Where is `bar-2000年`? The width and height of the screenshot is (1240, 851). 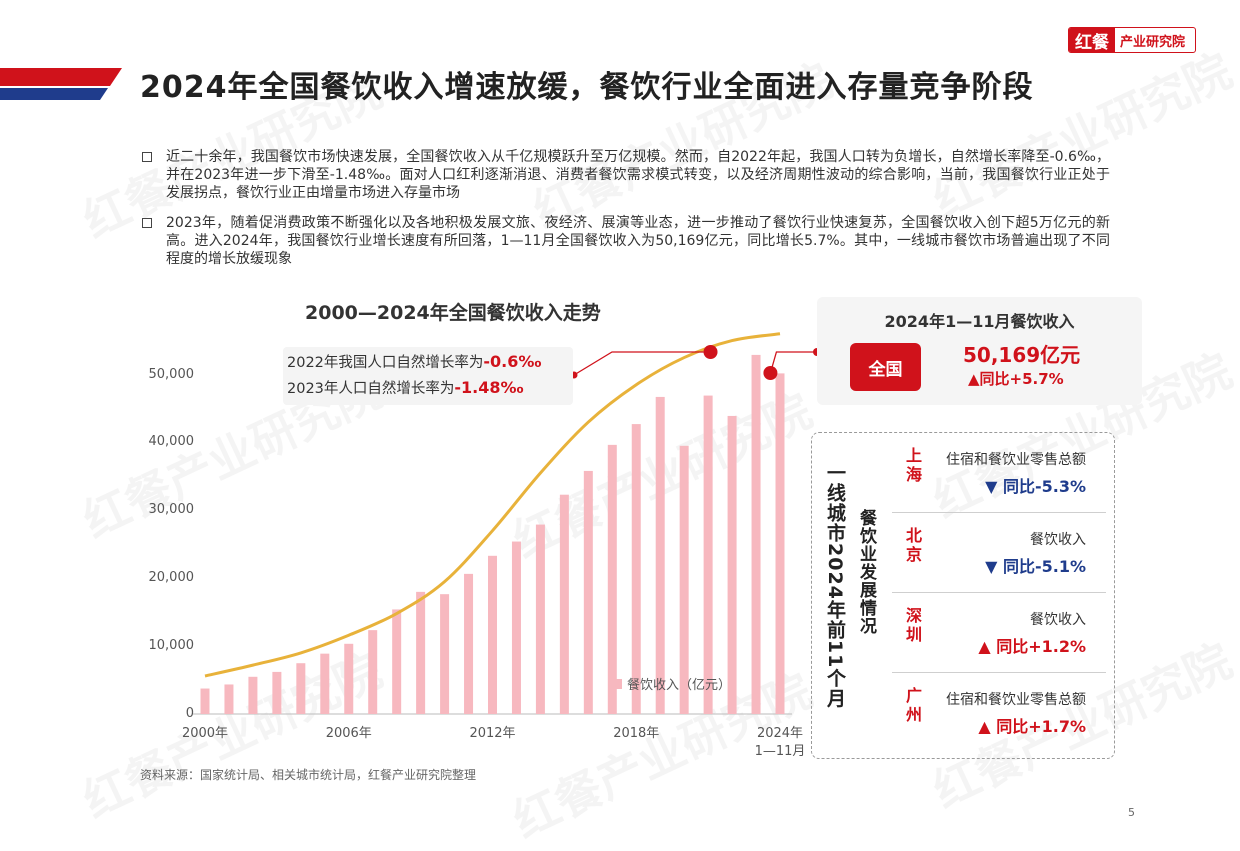
bar-2000年 is located at coordinates (205, 701).